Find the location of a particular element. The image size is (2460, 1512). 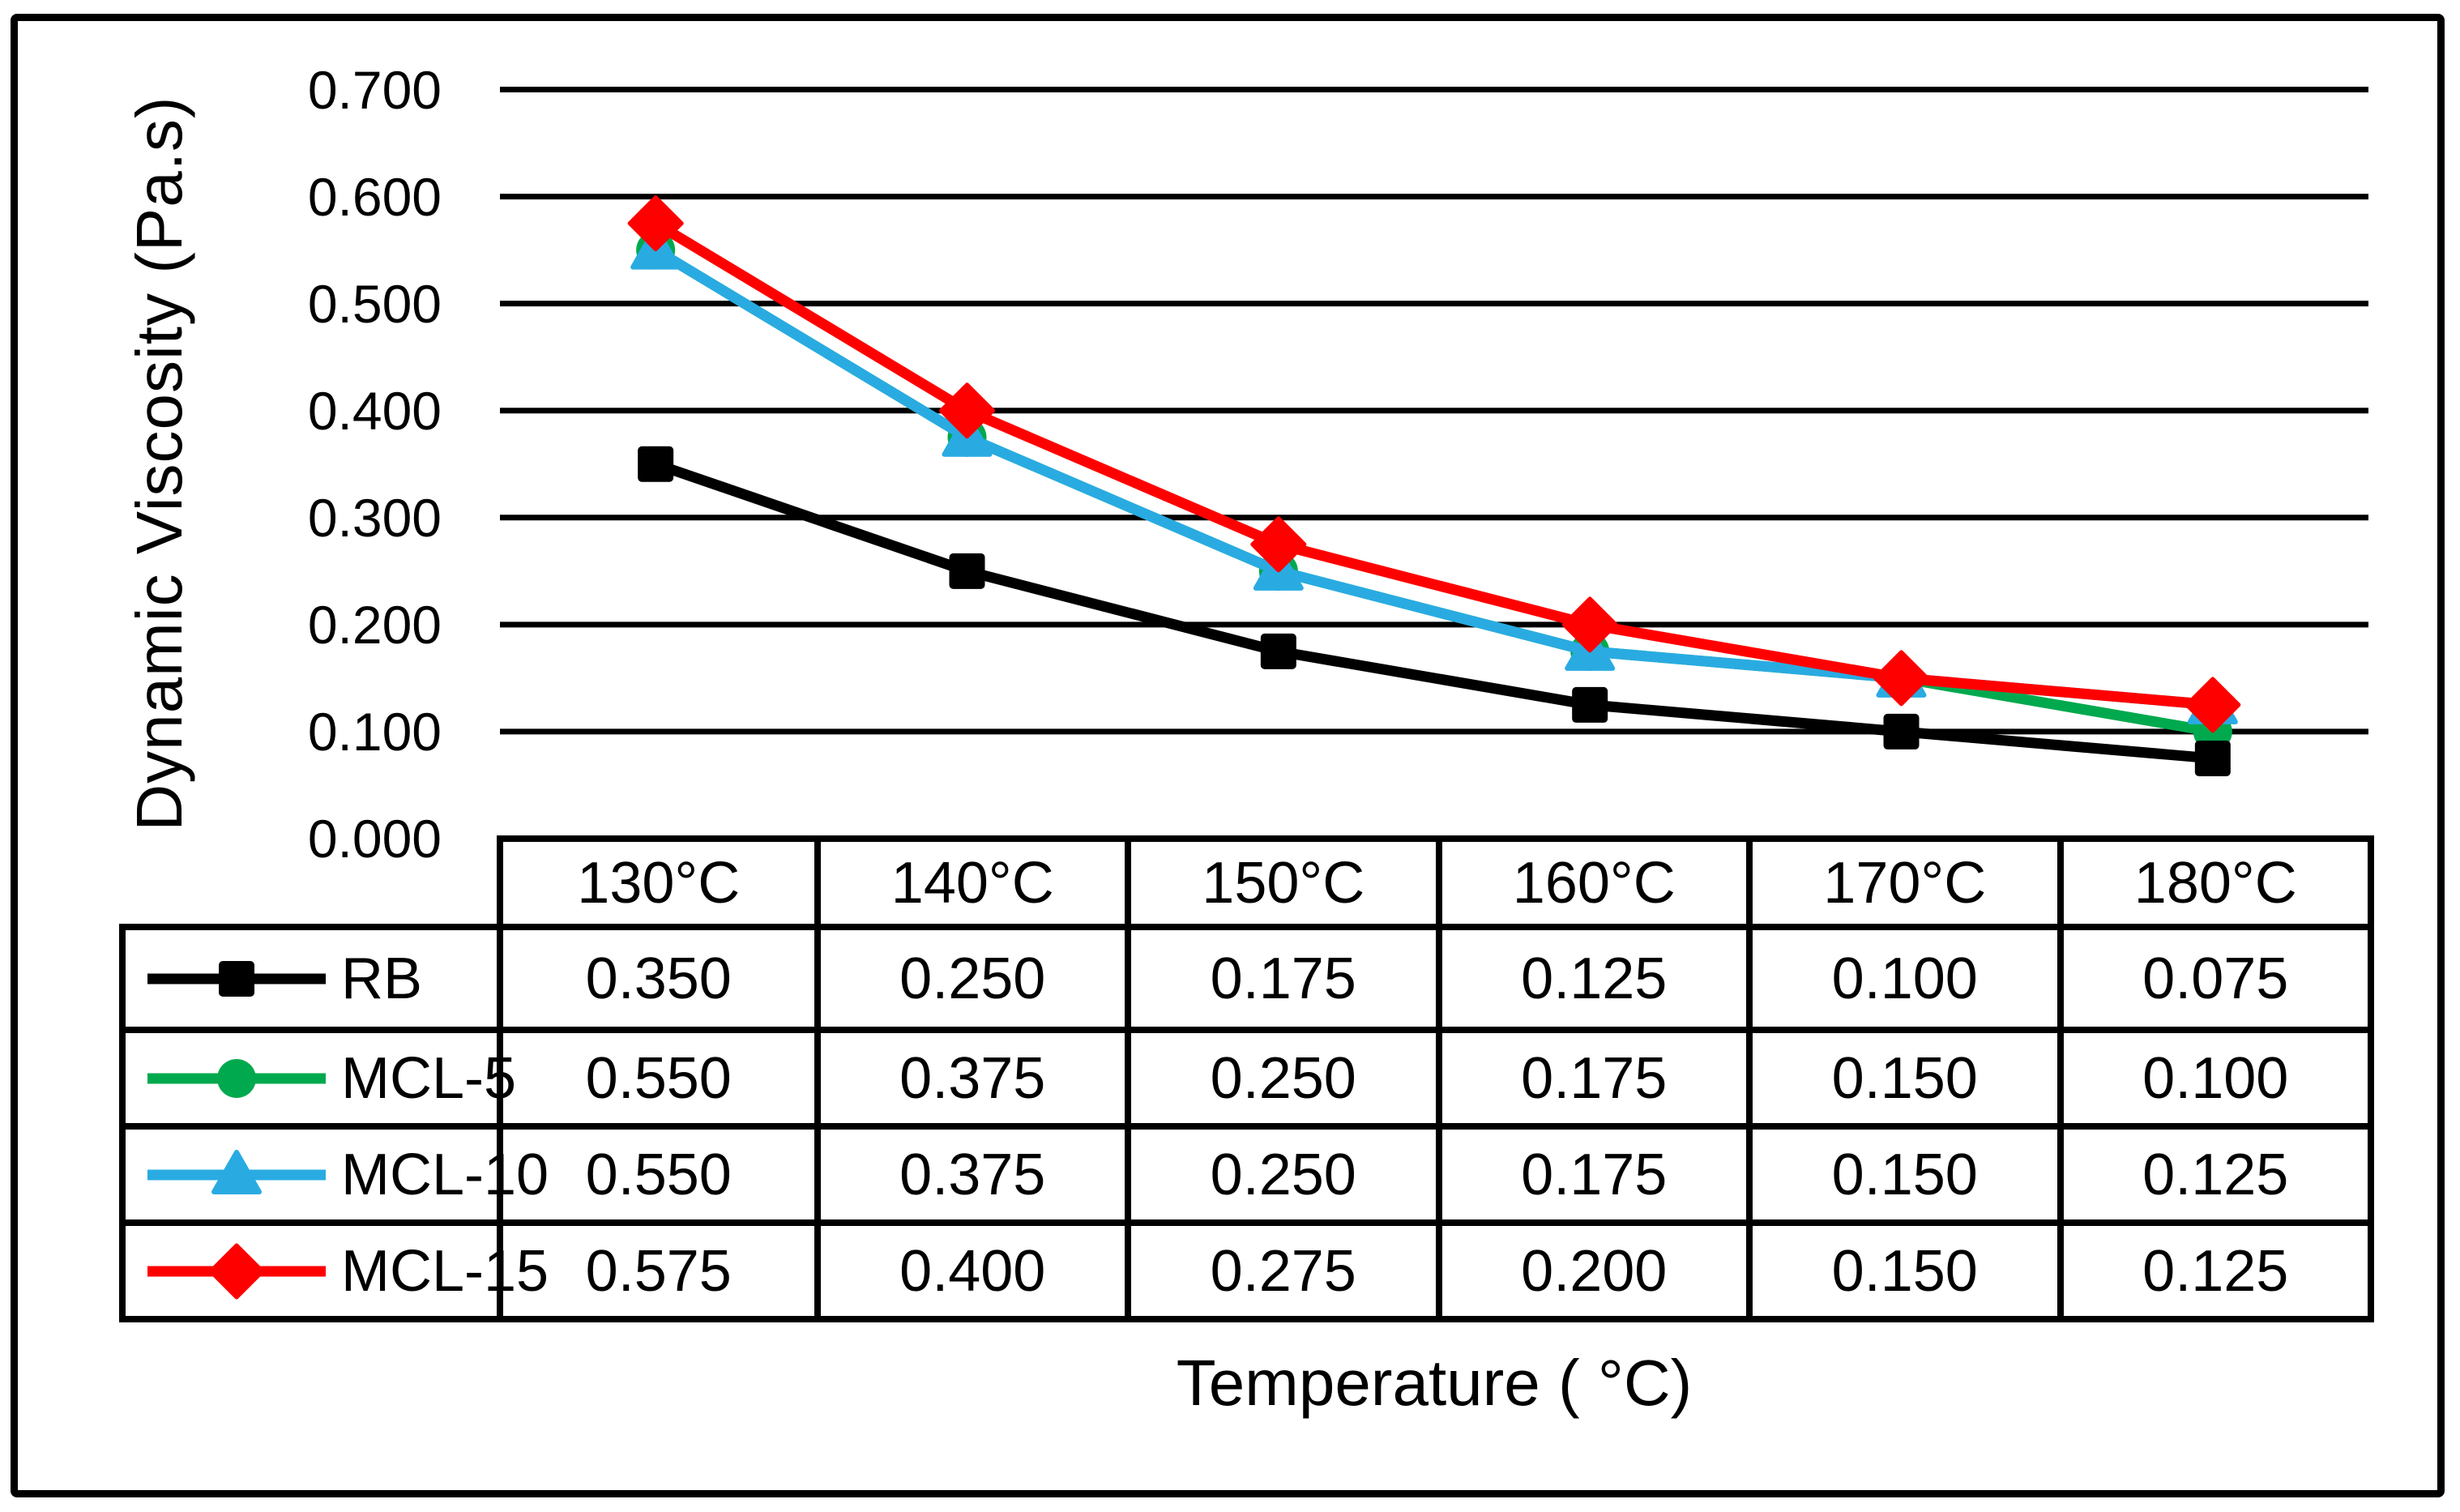

y-tick-label: 0.300 is located at coordinates (374, 517).